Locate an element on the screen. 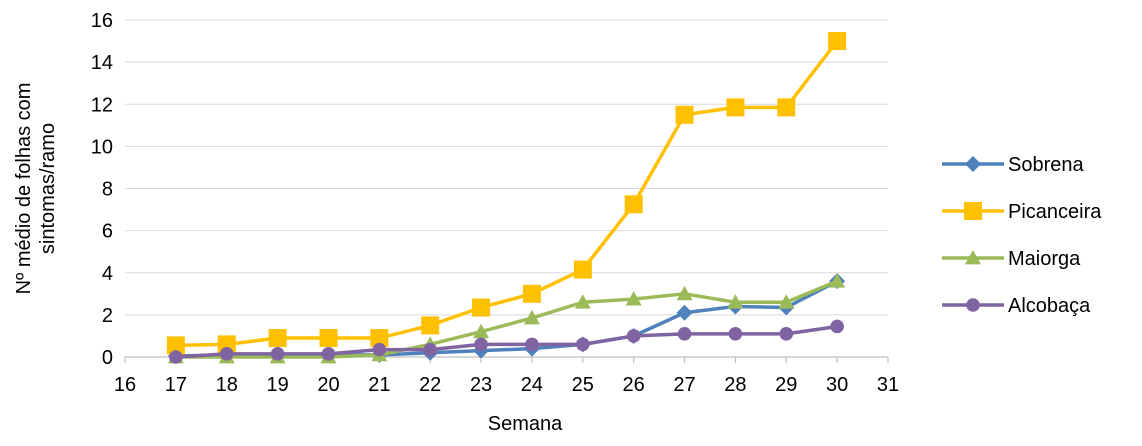 Image resolution: width=1142 pixels, height=446 pixels. x-tick-label: 28 is located at coordinates (735, 385).